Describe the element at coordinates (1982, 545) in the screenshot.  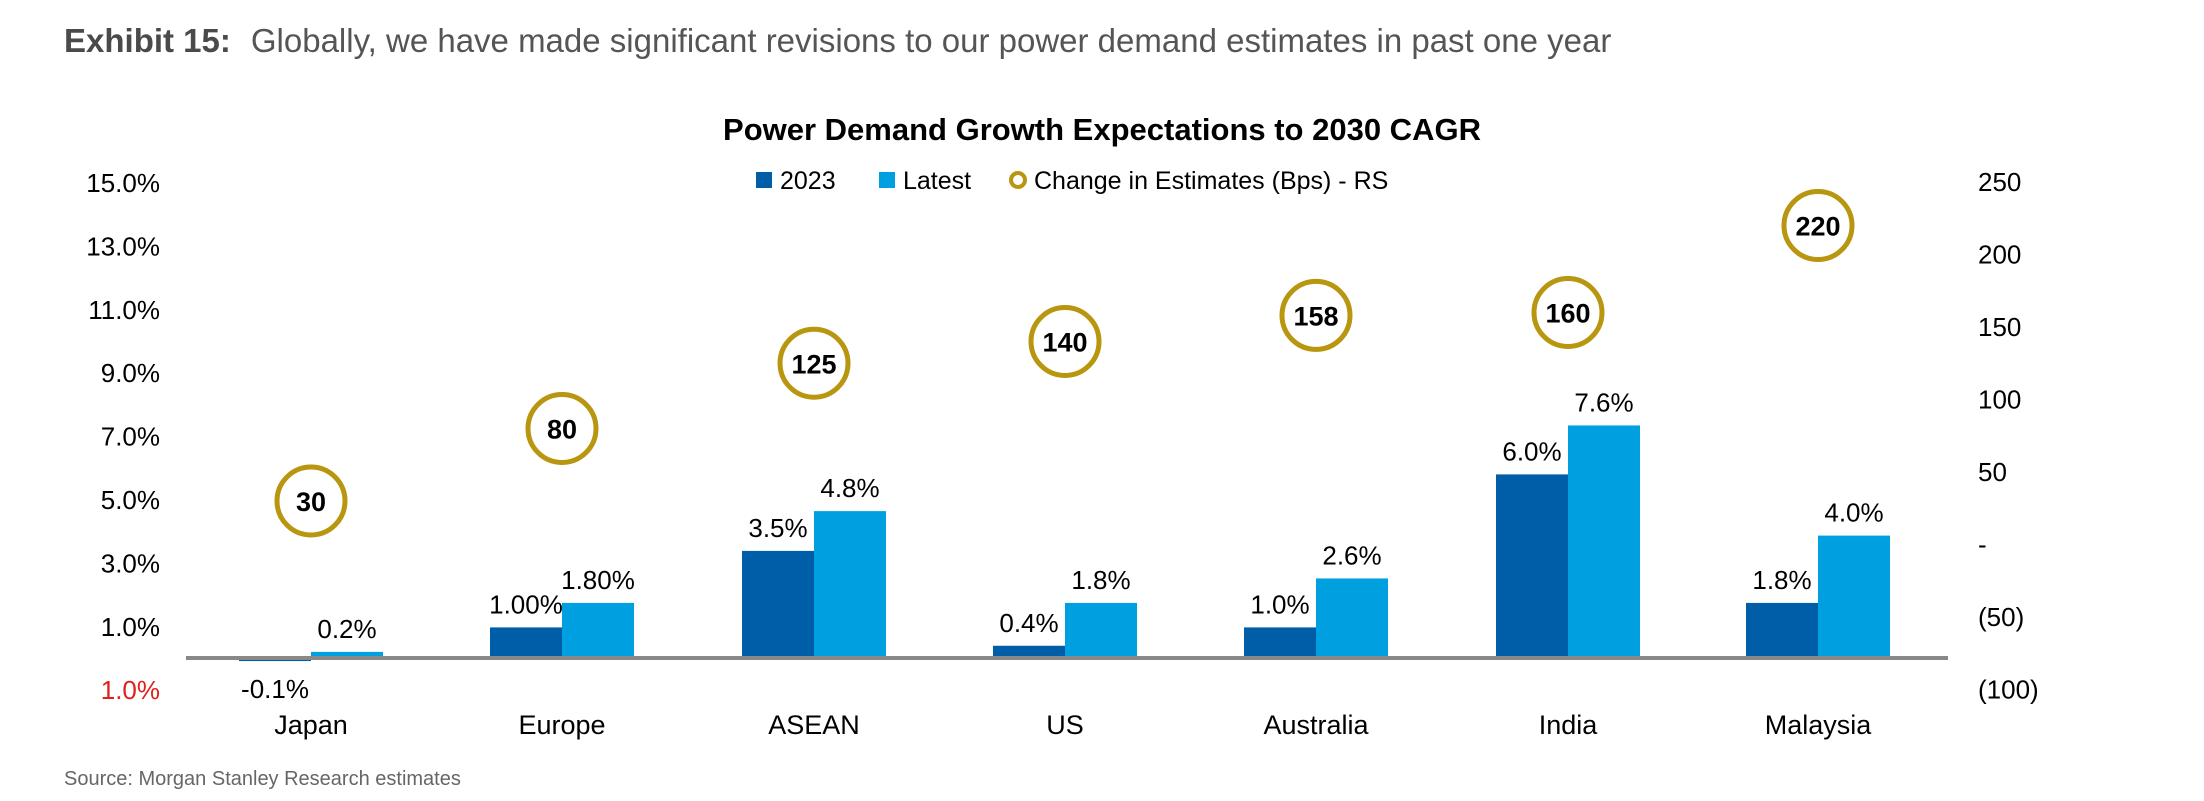
I see `right-tick-label: -` at that location.